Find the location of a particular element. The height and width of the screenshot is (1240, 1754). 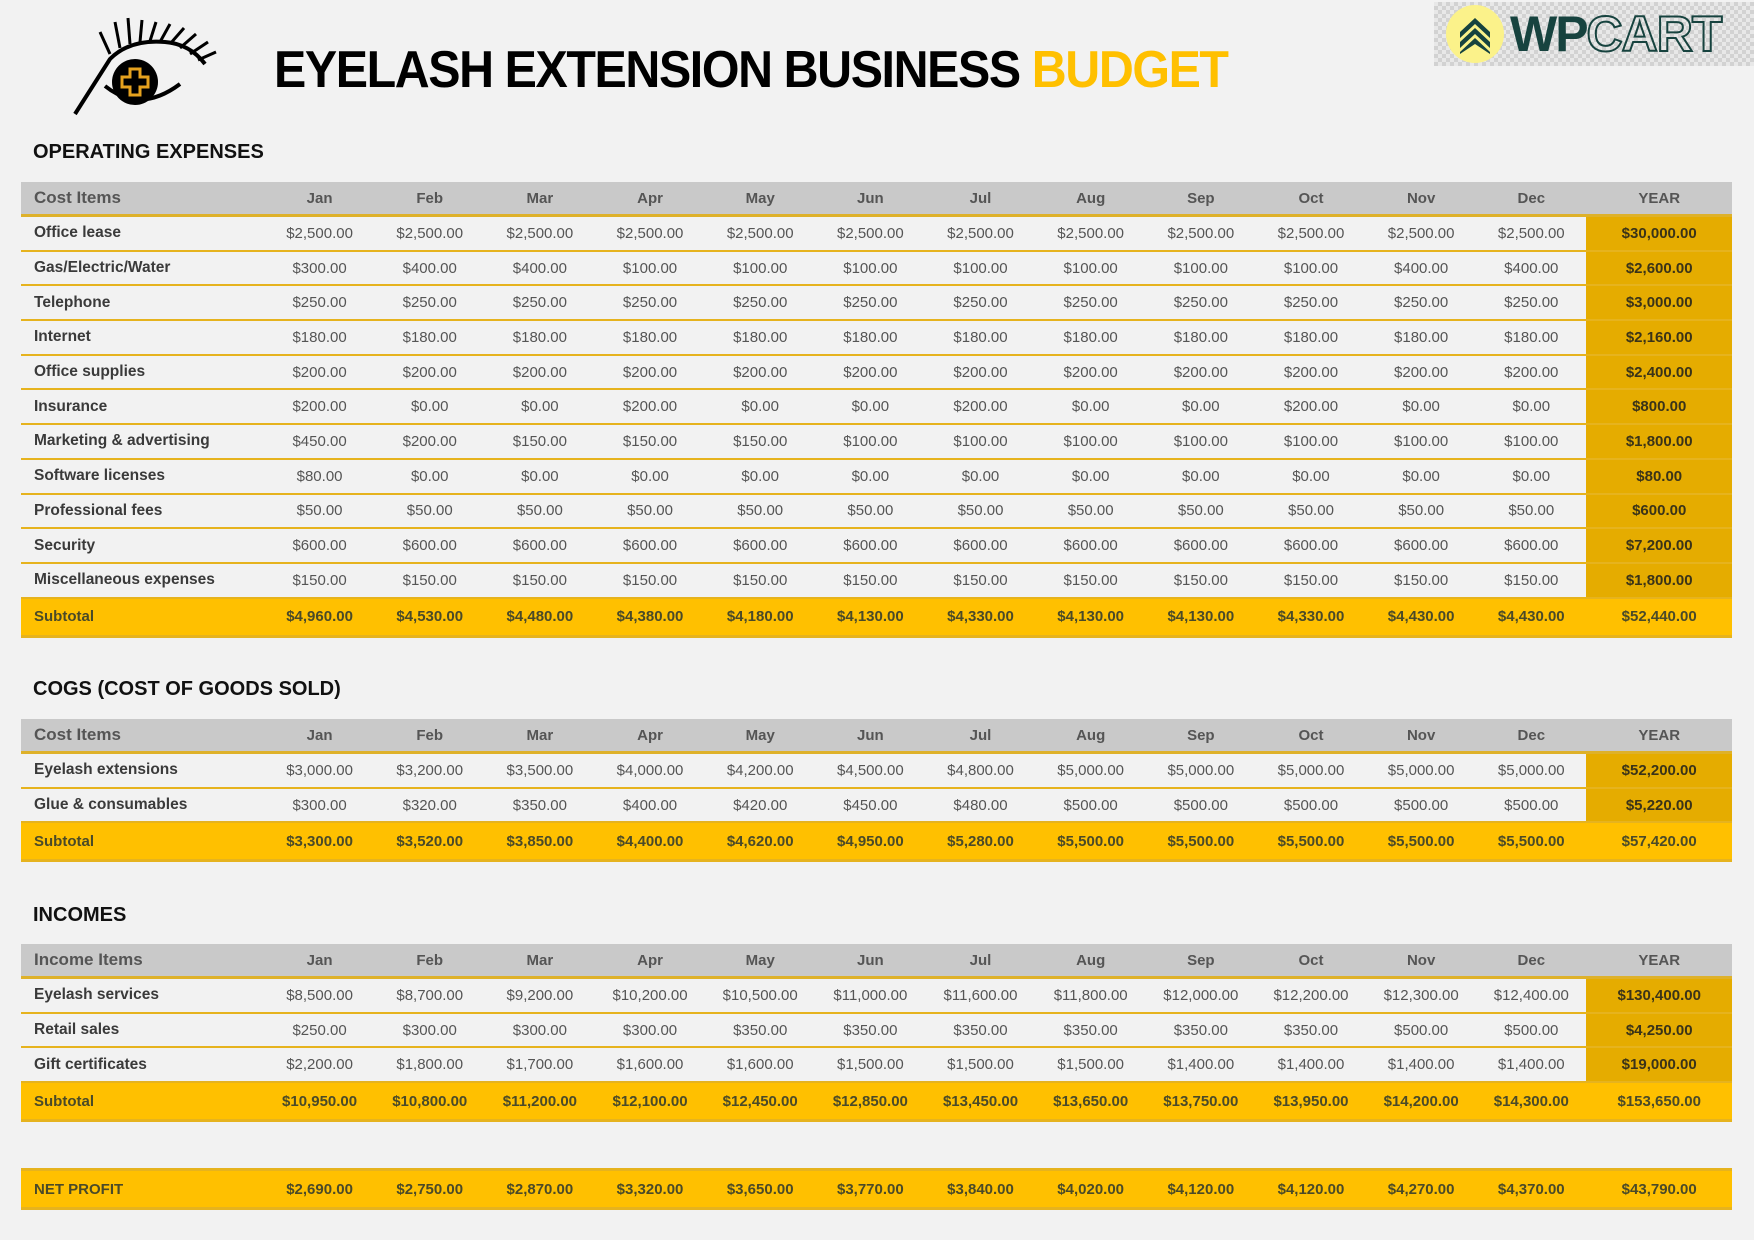

table-cell: $1,600.00 is located at coordinates (760, 1065).